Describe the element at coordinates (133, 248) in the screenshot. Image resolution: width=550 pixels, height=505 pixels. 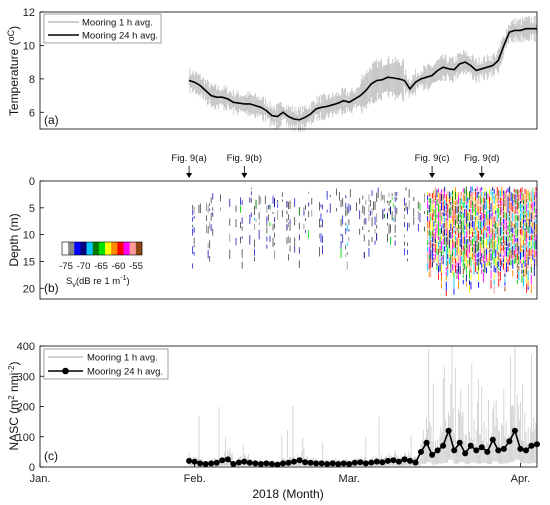
I see `colorbar-swatch` at that location.